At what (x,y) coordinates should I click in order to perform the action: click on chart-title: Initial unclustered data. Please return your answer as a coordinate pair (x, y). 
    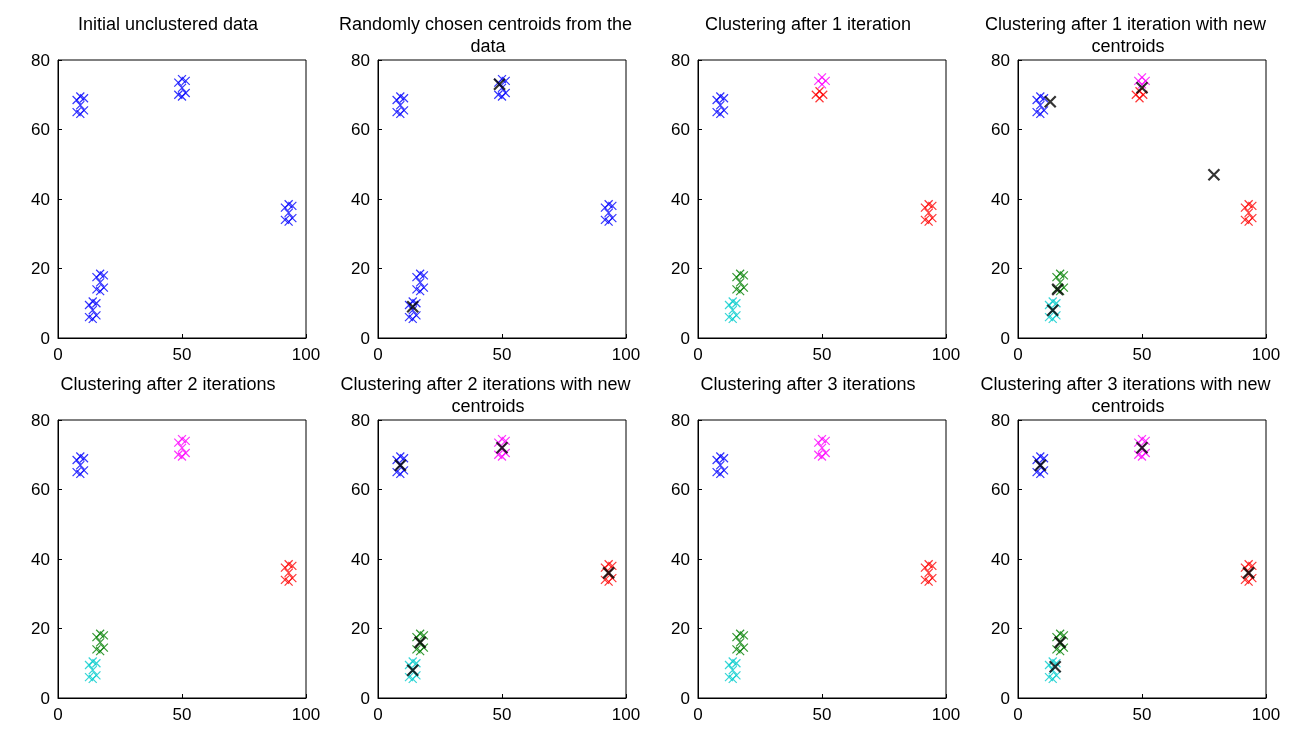
    Looking at the image, I should click on (168, 24).